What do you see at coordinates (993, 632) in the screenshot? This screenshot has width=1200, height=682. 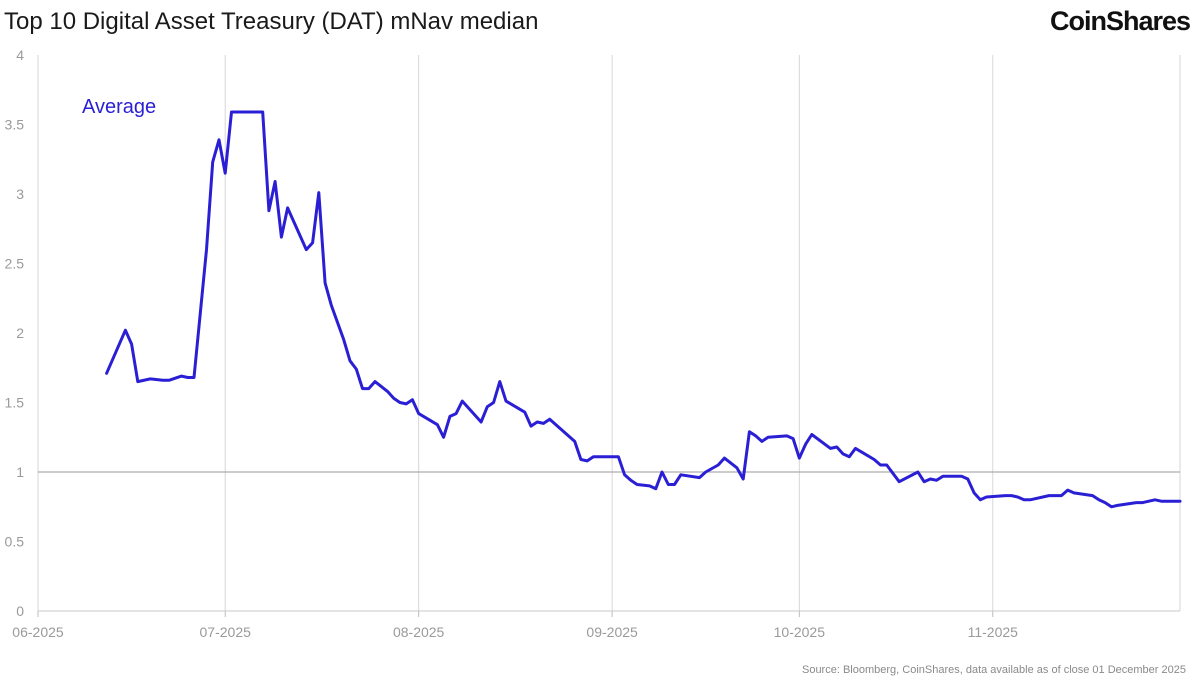 I see `x-tick-label-11-2025: 11-2025` at bounding box center [993, 632].